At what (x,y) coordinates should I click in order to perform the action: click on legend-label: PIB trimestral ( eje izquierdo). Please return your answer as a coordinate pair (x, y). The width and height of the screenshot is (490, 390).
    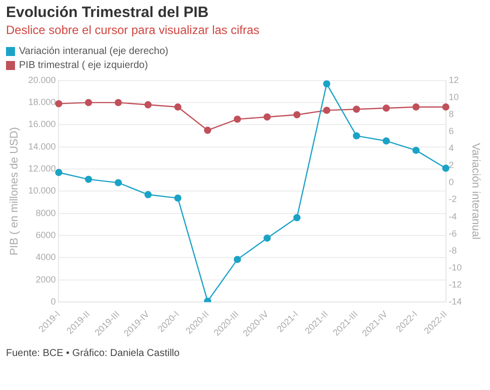
    Looking at the image, I should click on (83, 65).